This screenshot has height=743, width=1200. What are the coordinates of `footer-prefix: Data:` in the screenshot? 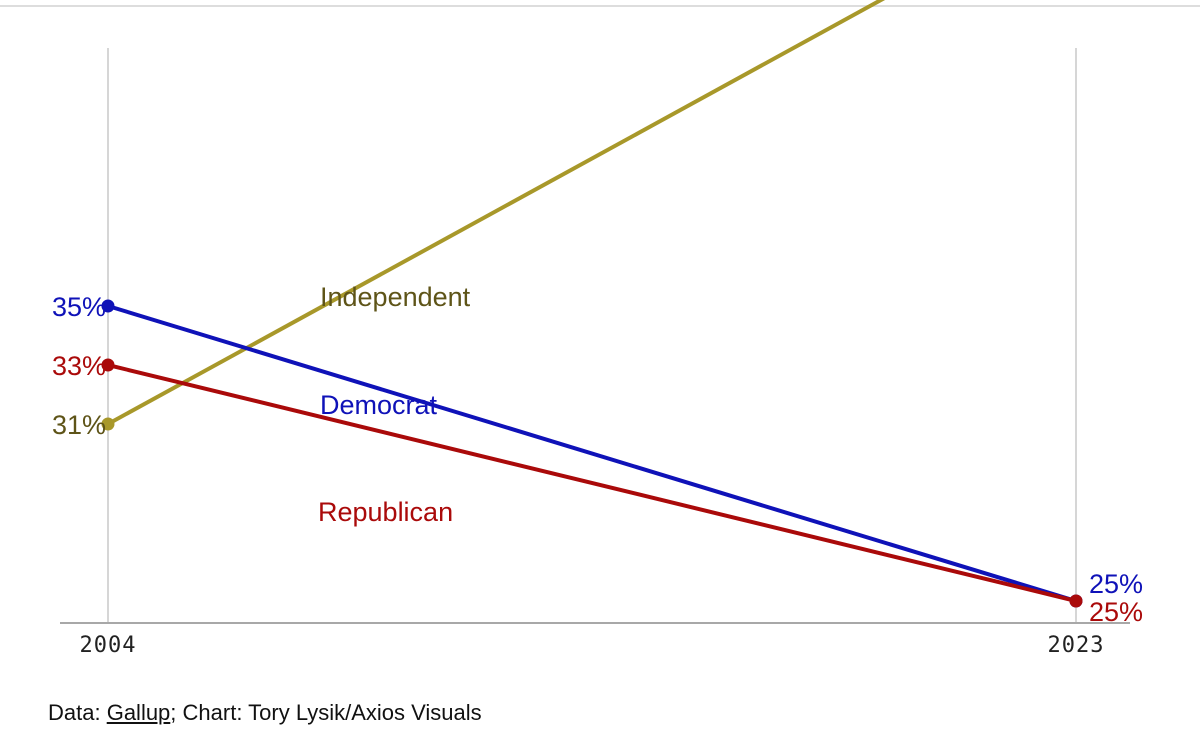 It's located at (77, 712).